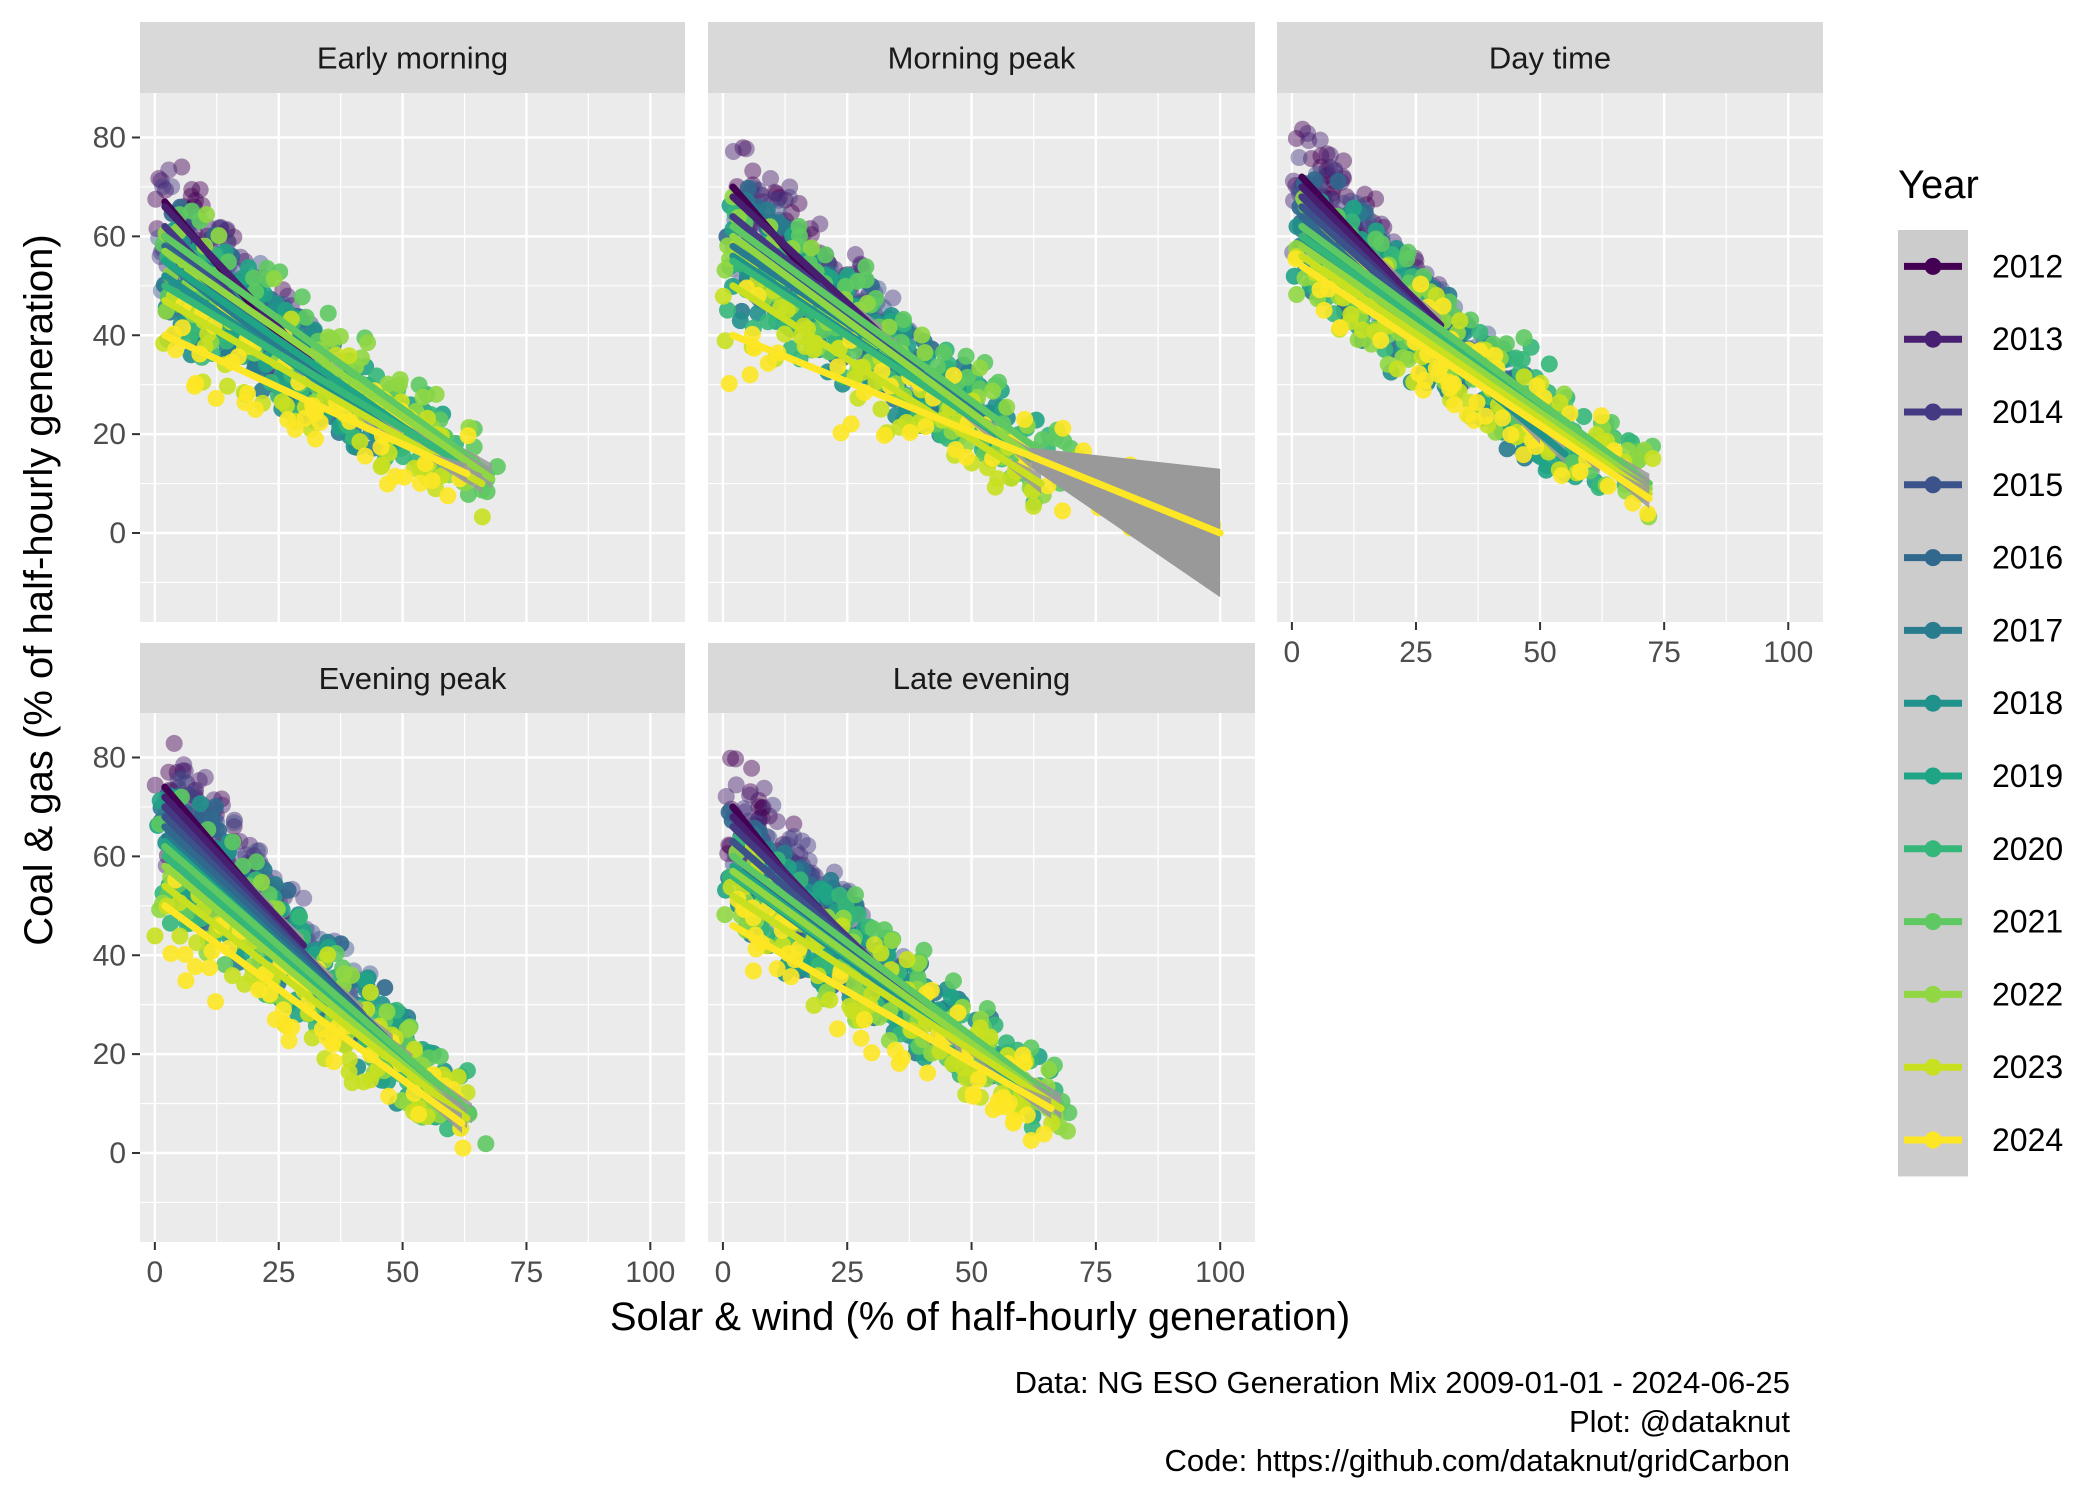 This screenshot has height=1500, width=2099. What do you see at coordinates (109, 955) in the screenshot?
I see `y-tick-label: 40` at bounding box center [109, 955].